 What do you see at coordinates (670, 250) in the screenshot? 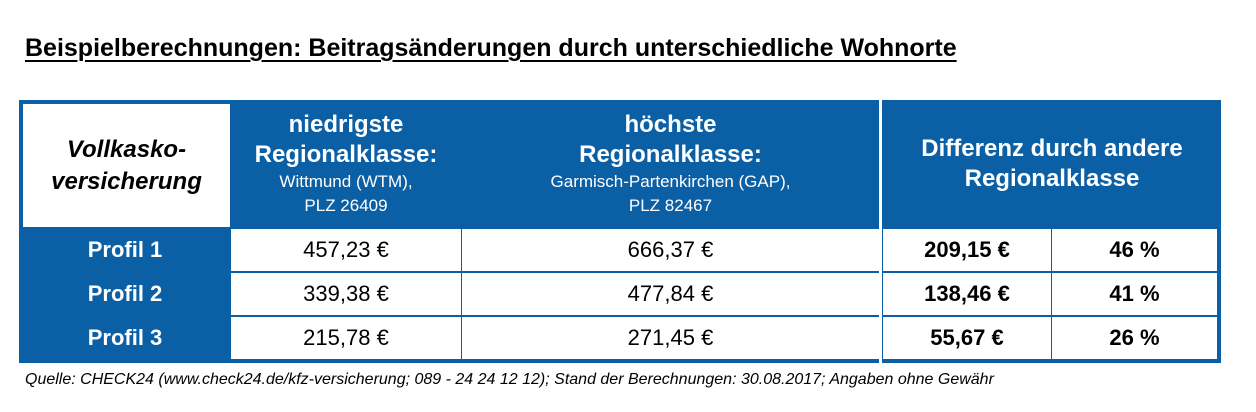
I see `row-1-high-value: 666,37 €` at bounding box center [670, 250].